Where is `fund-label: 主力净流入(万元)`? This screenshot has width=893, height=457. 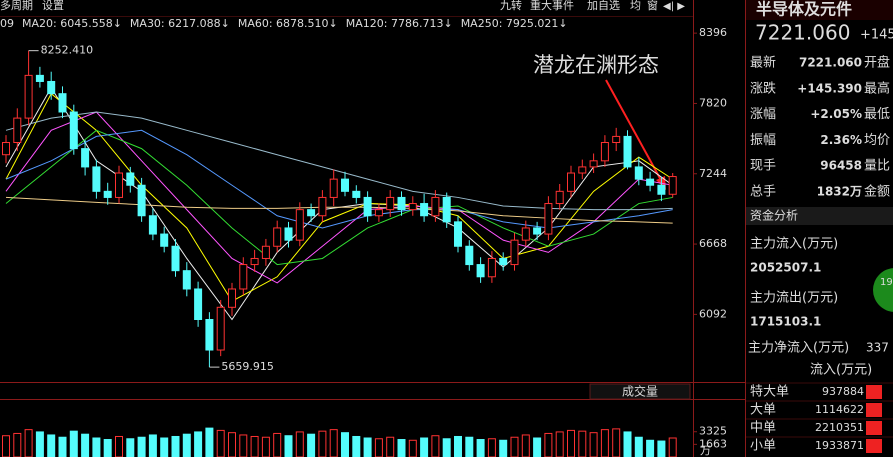 fund-label: 主力净流入(万元) is located at coordinates (798, 348).